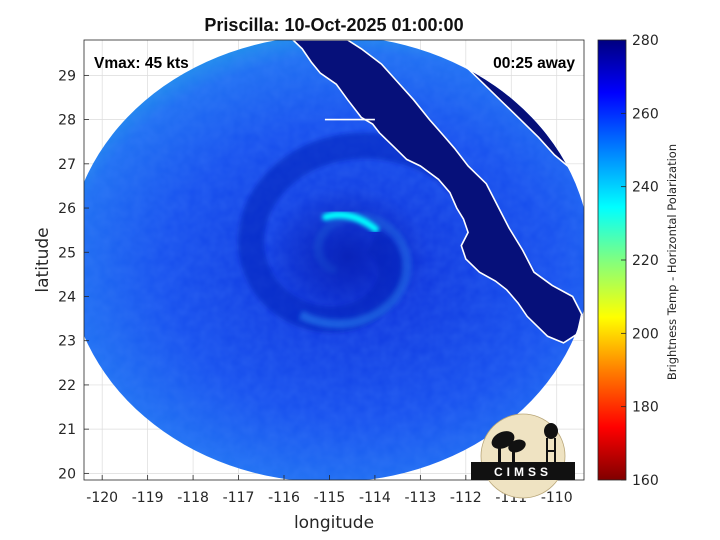  I want to click on cimss-logo: CIMSS, so click(523, 456).